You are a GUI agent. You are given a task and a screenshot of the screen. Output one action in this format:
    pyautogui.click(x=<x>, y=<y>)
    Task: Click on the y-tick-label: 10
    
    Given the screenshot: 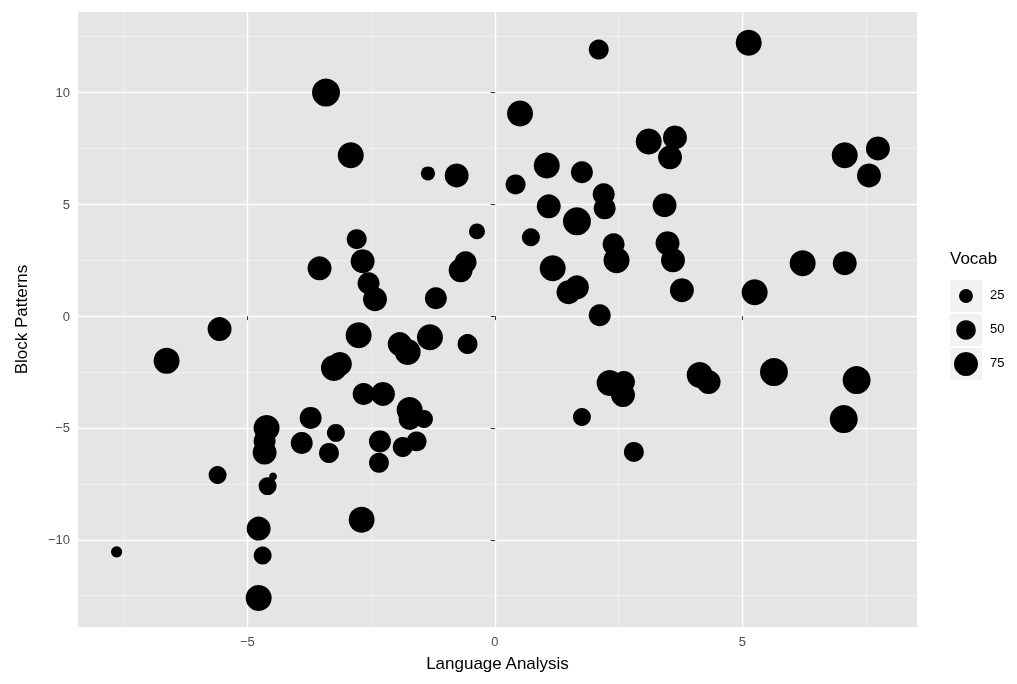 What is the action you would take?
    pyautogui.click(x=62, y=93)
    